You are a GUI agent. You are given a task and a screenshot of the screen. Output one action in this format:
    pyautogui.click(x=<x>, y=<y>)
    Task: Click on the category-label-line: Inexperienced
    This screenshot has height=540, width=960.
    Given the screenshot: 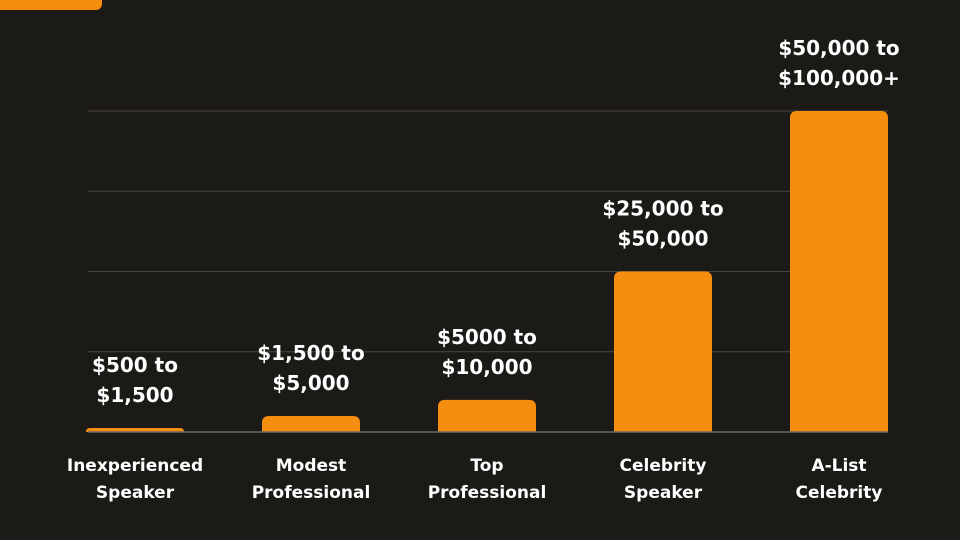 What is the action you would take?
    pyautogui.click(x=135, y=466)
    